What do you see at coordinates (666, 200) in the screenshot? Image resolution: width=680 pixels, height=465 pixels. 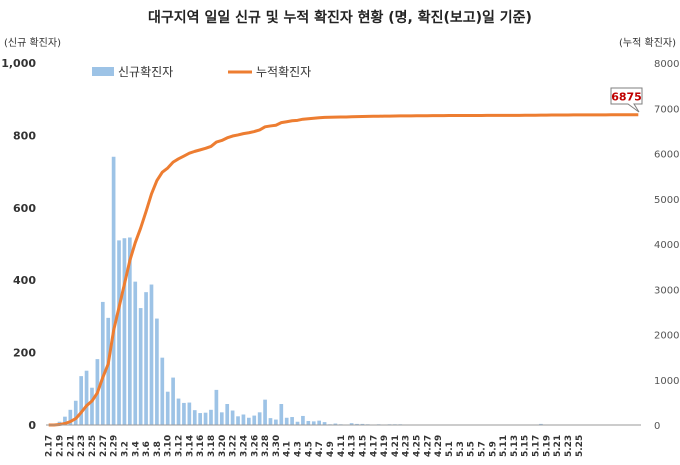 I see `y-right-tick-label: 5000` at bounding box center [666, 200].